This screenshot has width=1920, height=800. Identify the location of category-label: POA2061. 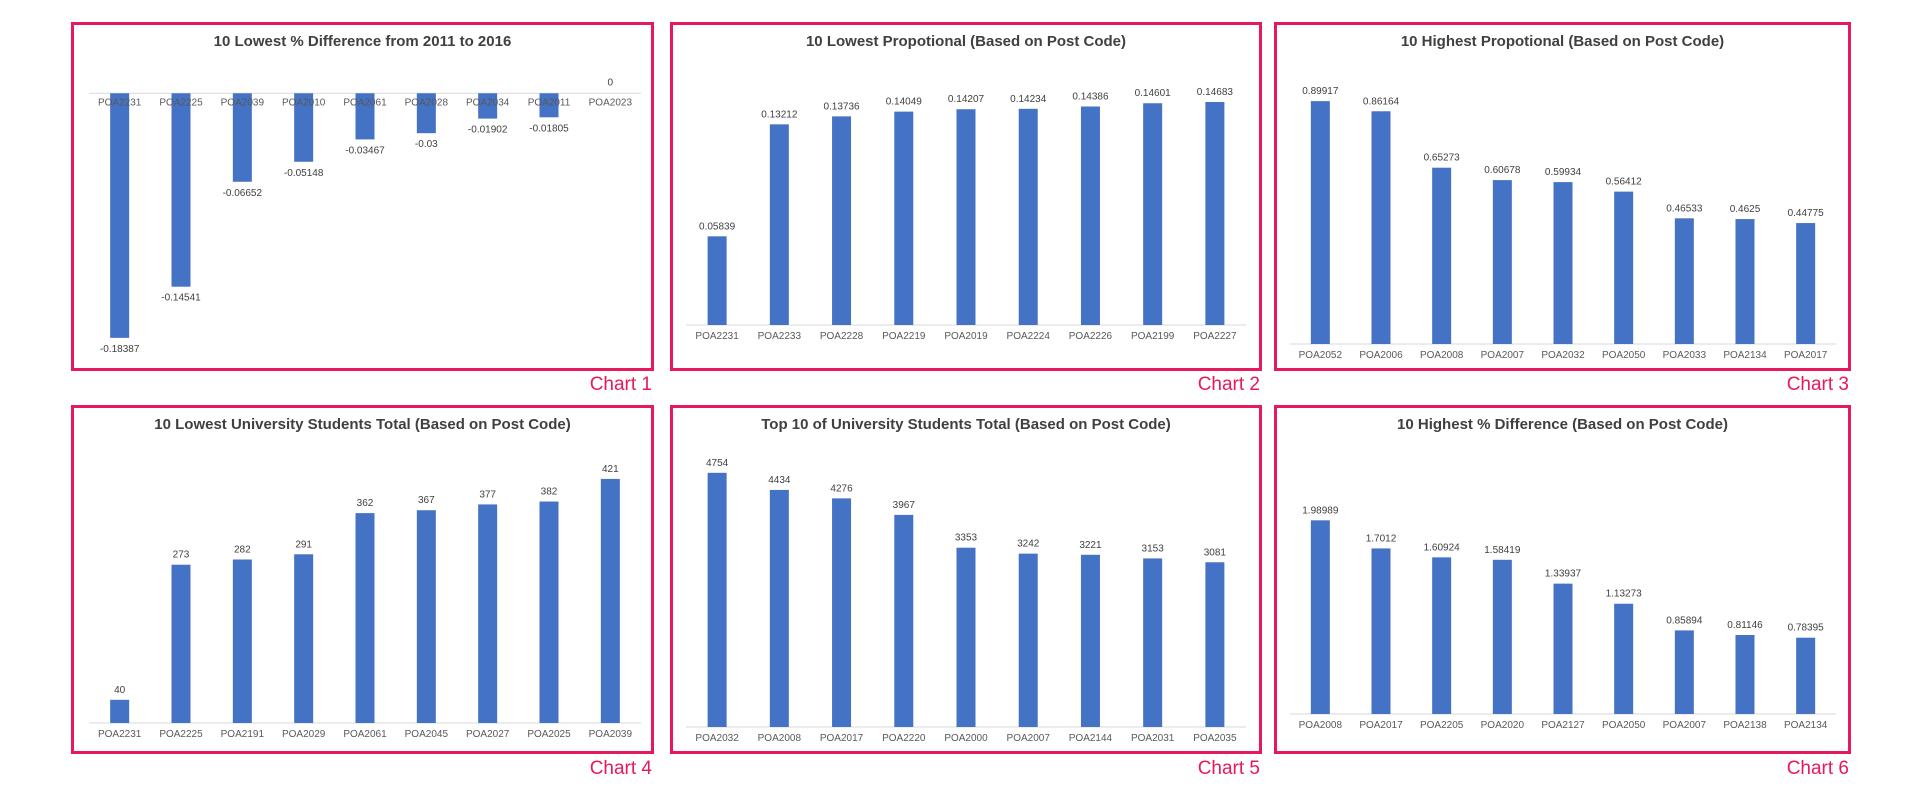
(365, 734).